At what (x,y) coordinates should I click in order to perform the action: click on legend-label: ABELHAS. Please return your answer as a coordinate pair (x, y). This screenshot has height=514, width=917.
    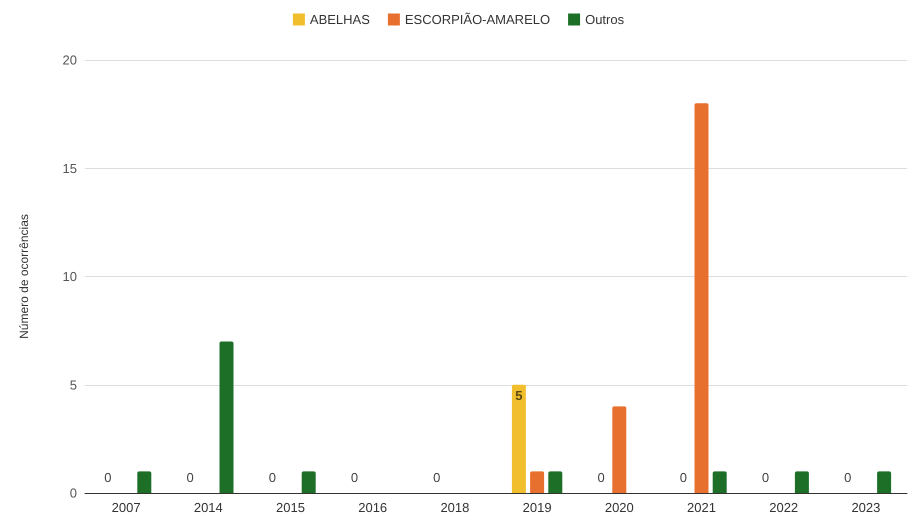
    Looking at the image, I should click on (340, 19).